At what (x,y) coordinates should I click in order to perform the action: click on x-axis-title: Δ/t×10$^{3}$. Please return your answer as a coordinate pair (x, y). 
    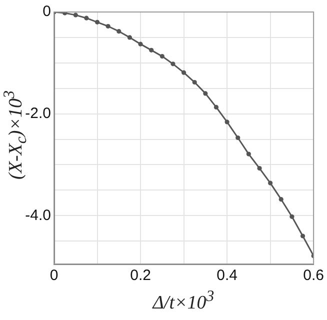
    Looking at the image, I should click on (183, 301).